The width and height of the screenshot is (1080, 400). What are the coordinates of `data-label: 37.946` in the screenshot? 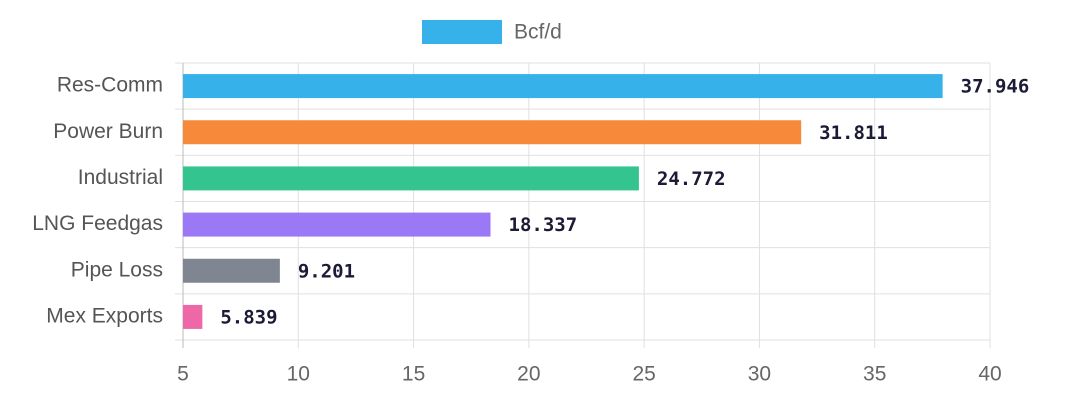 It's located at (995, 87).